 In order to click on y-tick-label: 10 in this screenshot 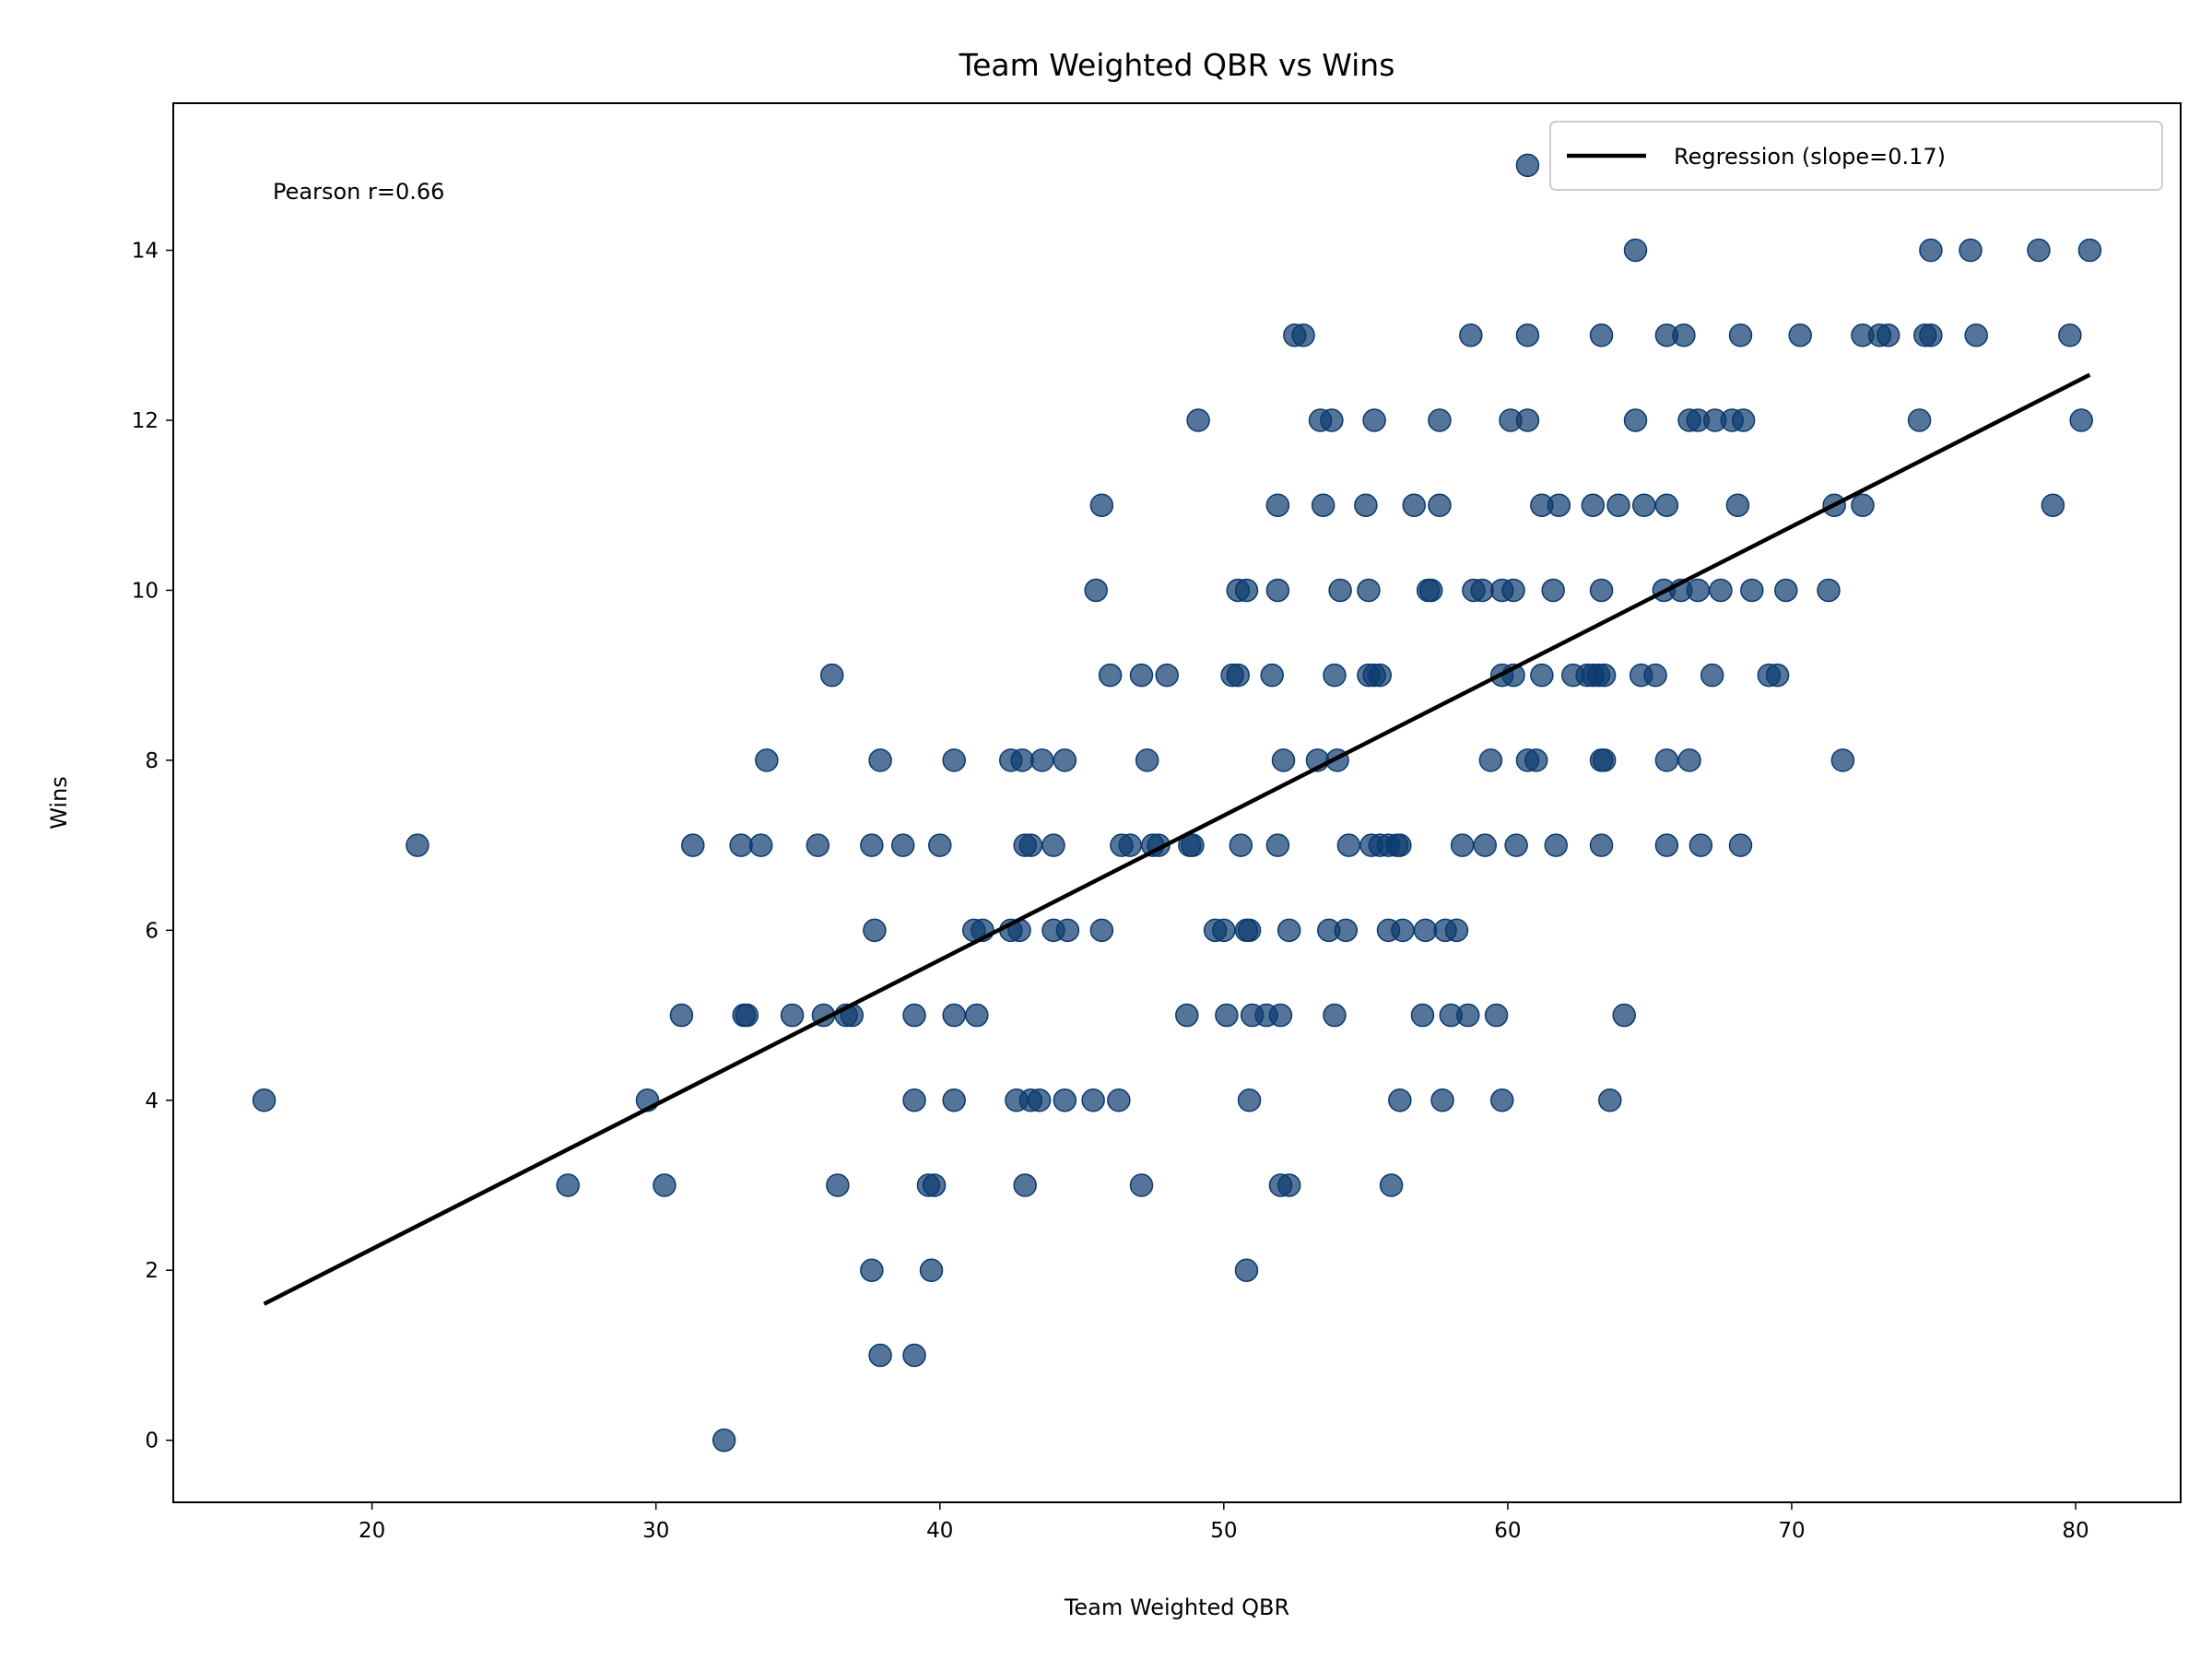, I will do `click(145, 591)`.